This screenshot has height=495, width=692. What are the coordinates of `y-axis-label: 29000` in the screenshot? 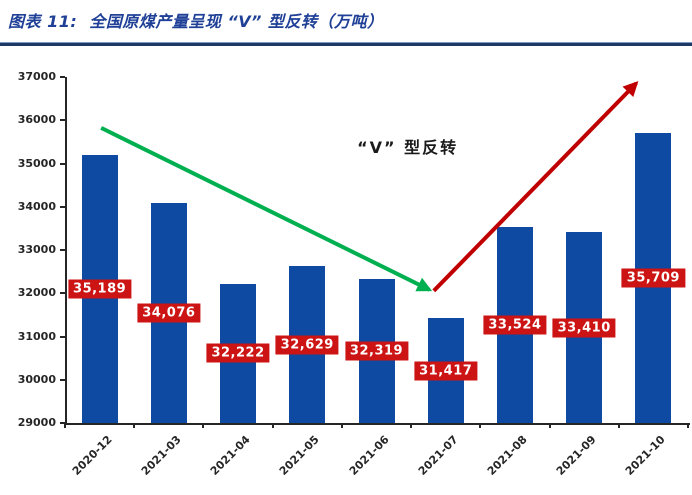 It's located at (36, 422).